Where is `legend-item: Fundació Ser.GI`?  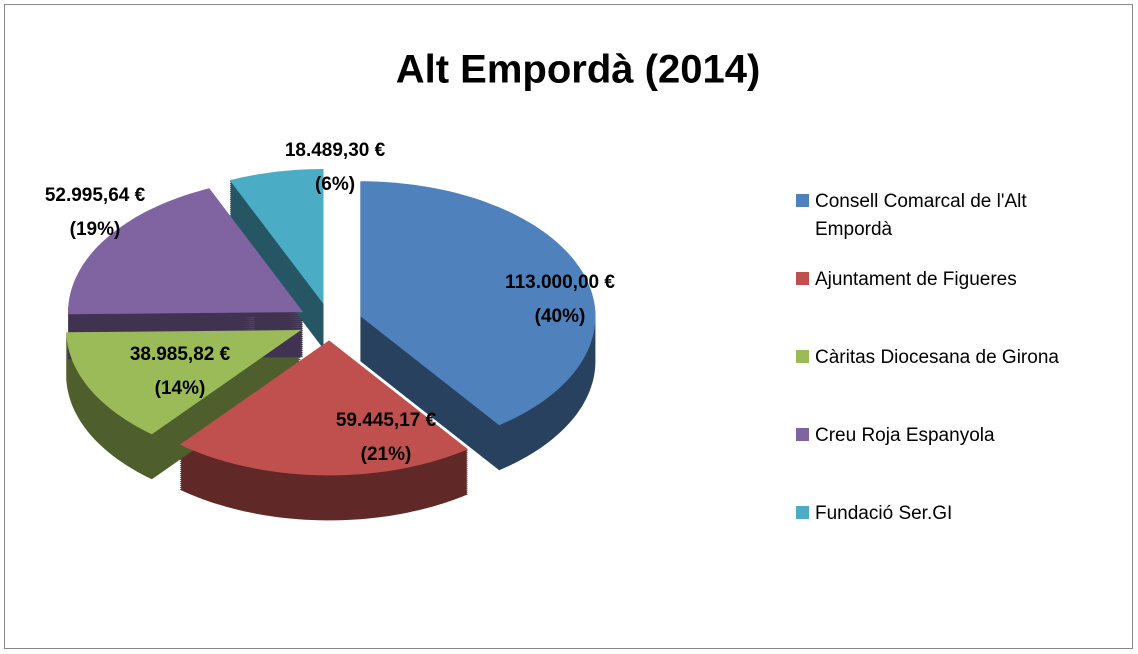 legend-item: Fundació Ser.GI is located at coordinates (956, 539).